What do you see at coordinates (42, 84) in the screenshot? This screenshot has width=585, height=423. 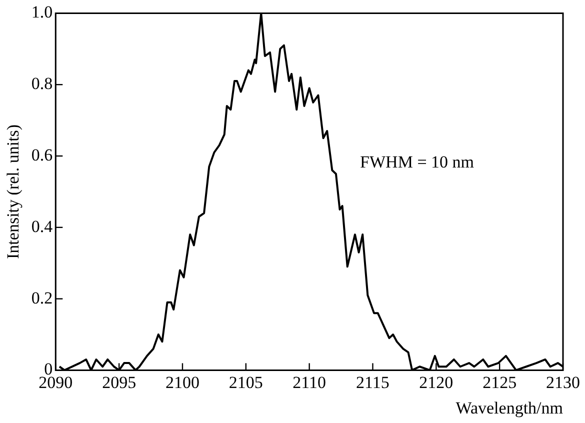 I see `y-tick-label: 0.8` at bounding box center [42, 84].